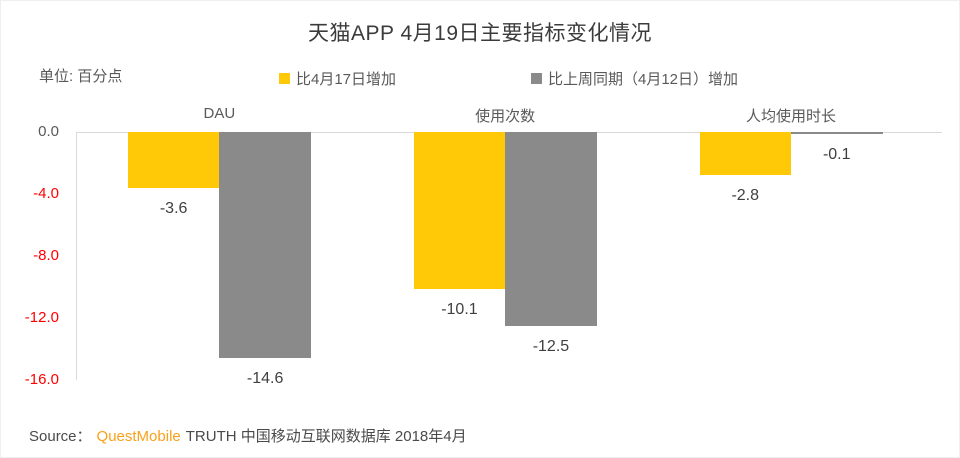  Describe the element at coordinates (505, 116) in the screenshot. I see `category-label: 使用次数` at that location.